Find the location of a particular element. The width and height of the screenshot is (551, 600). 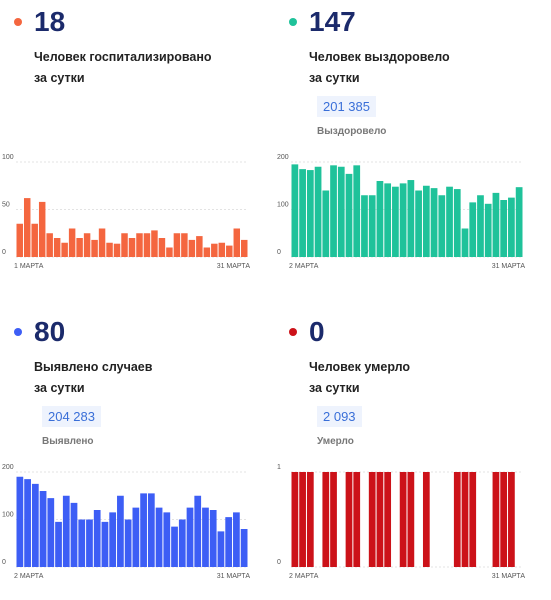

bar-chart: 0 50 100 1 МАРТА 31 МАРТА is located at coordinates (126, 212).